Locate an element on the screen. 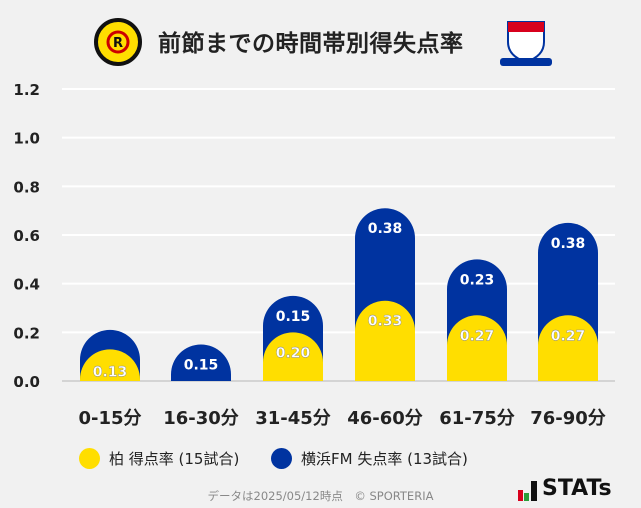  kashiwa-logo: R is located at coordinates (118, 42).